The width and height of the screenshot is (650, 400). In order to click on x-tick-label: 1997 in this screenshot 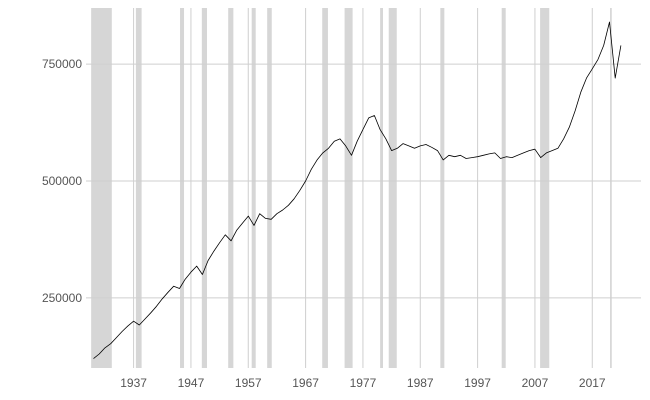, I will do `click(477, 383)`.